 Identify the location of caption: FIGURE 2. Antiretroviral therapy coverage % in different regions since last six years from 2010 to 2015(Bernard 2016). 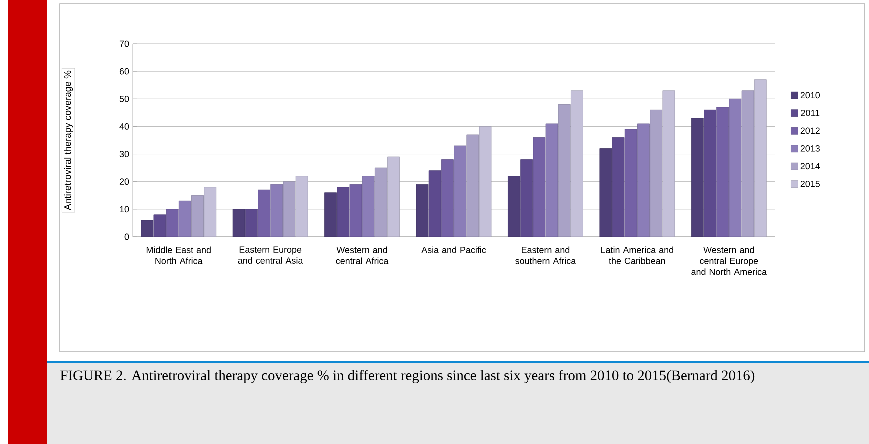
(407, 377).